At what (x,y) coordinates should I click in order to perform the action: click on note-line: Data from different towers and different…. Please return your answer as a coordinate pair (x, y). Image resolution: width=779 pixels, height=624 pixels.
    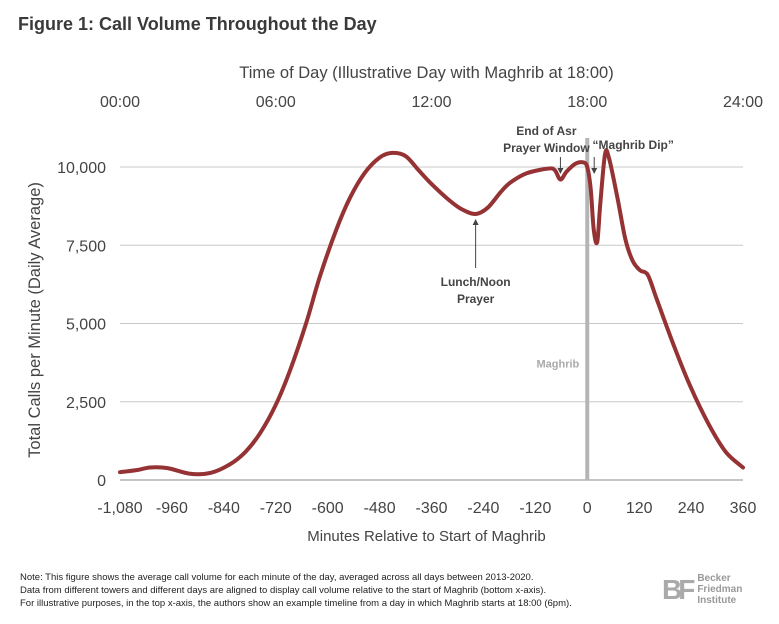
    Looking at the image, I should click on (283, 590).